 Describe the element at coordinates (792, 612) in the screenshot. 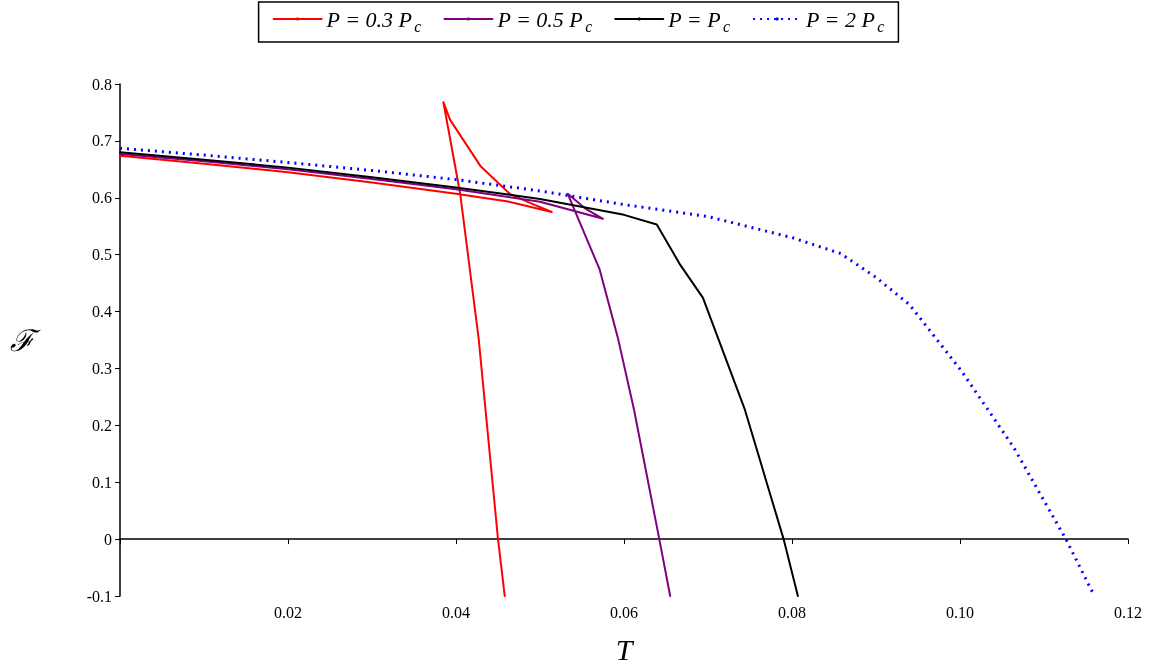

I see `x-tick-label: 0.08` at that location.